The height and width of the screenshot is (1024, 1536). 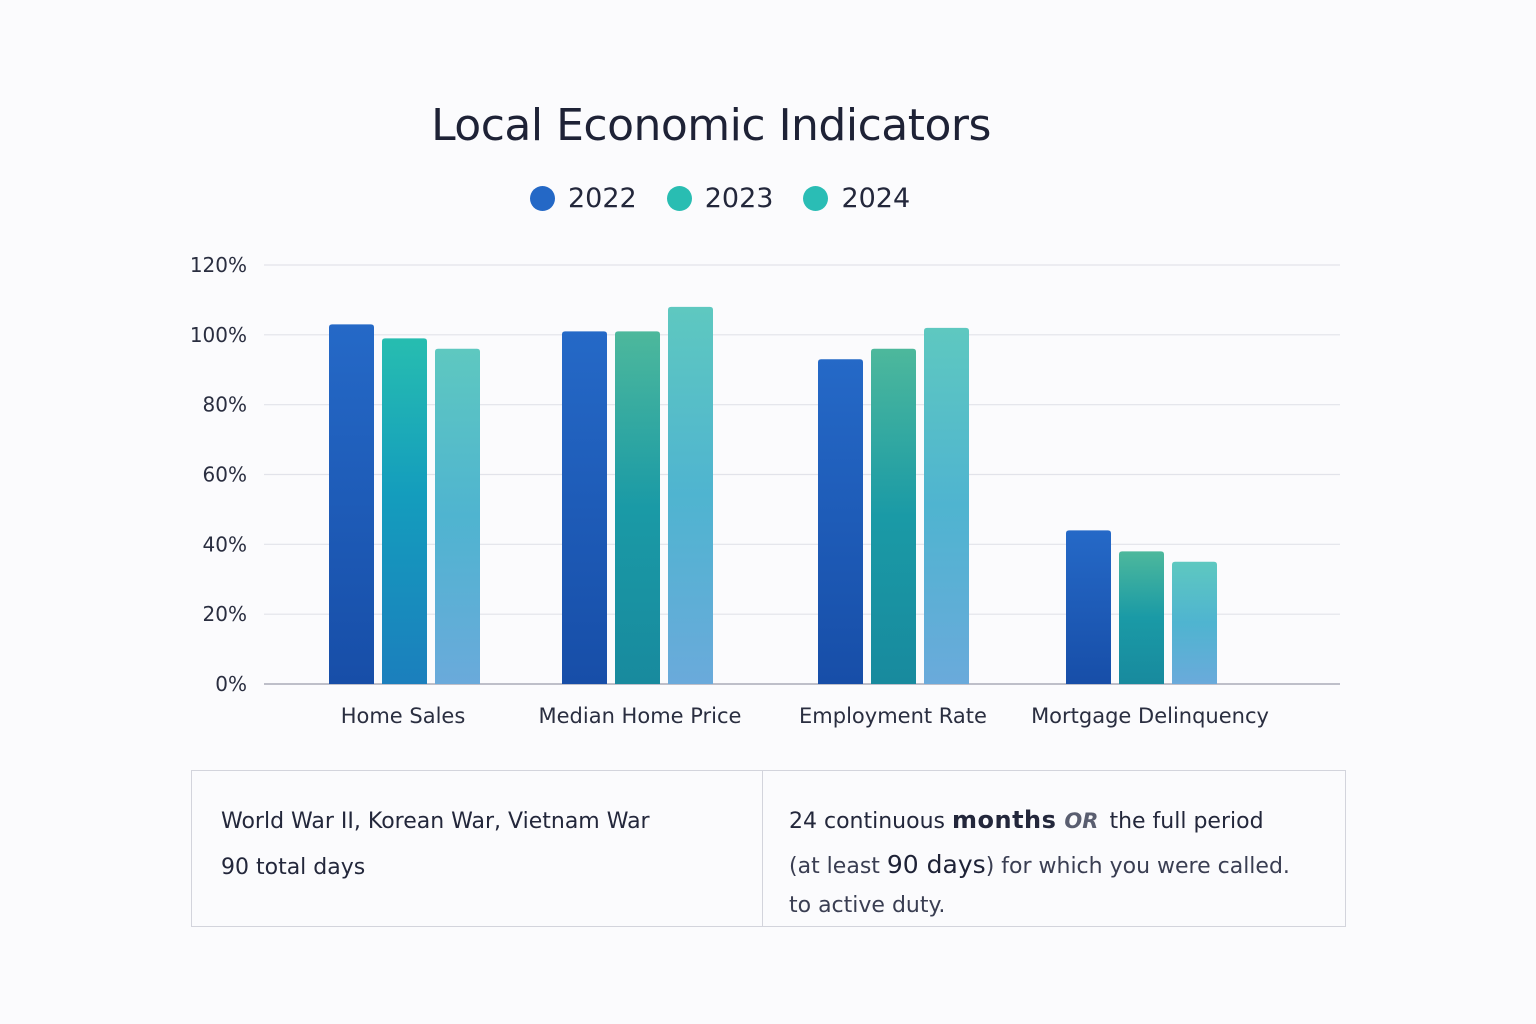 I want to click on bar-2024-median-home-price, so click(x=690, y=495).